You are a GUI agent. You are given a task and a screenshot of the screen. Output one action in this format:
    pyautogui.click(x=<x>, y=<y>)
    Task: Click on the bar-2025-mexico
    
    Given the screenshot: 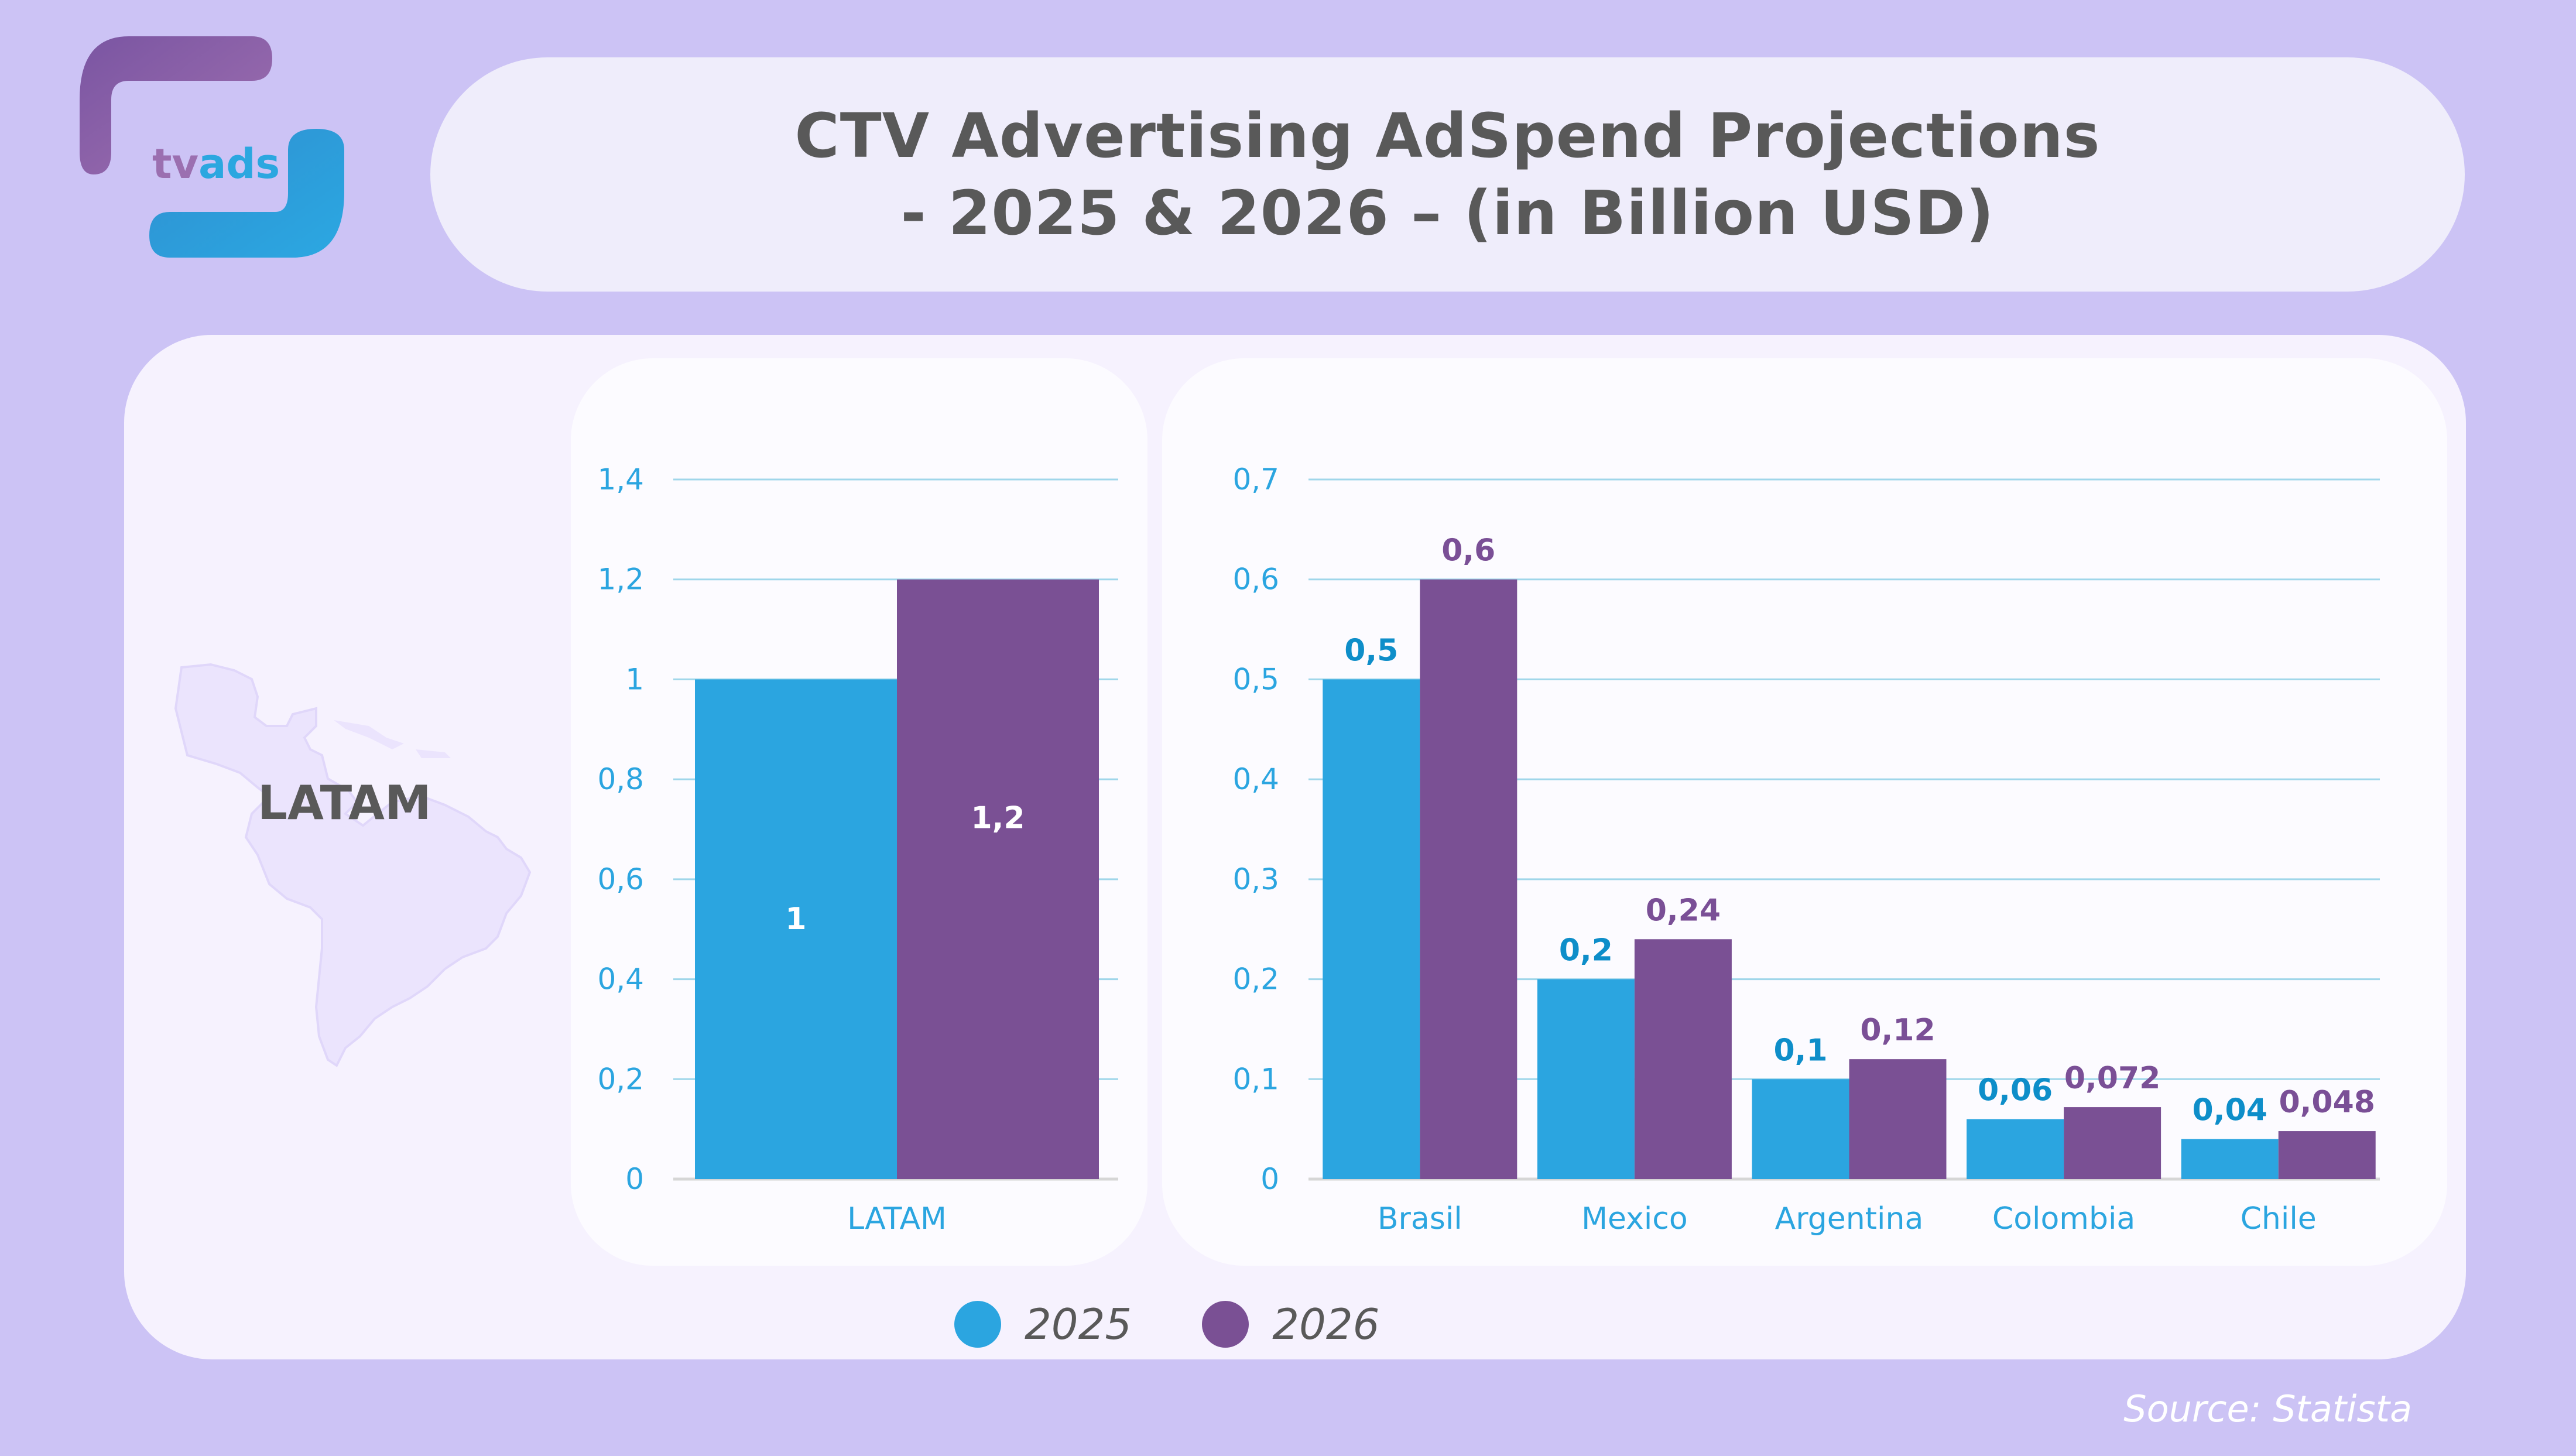 What is the action you would take?
    pyautogui.click(x=1586, y=1079)
    